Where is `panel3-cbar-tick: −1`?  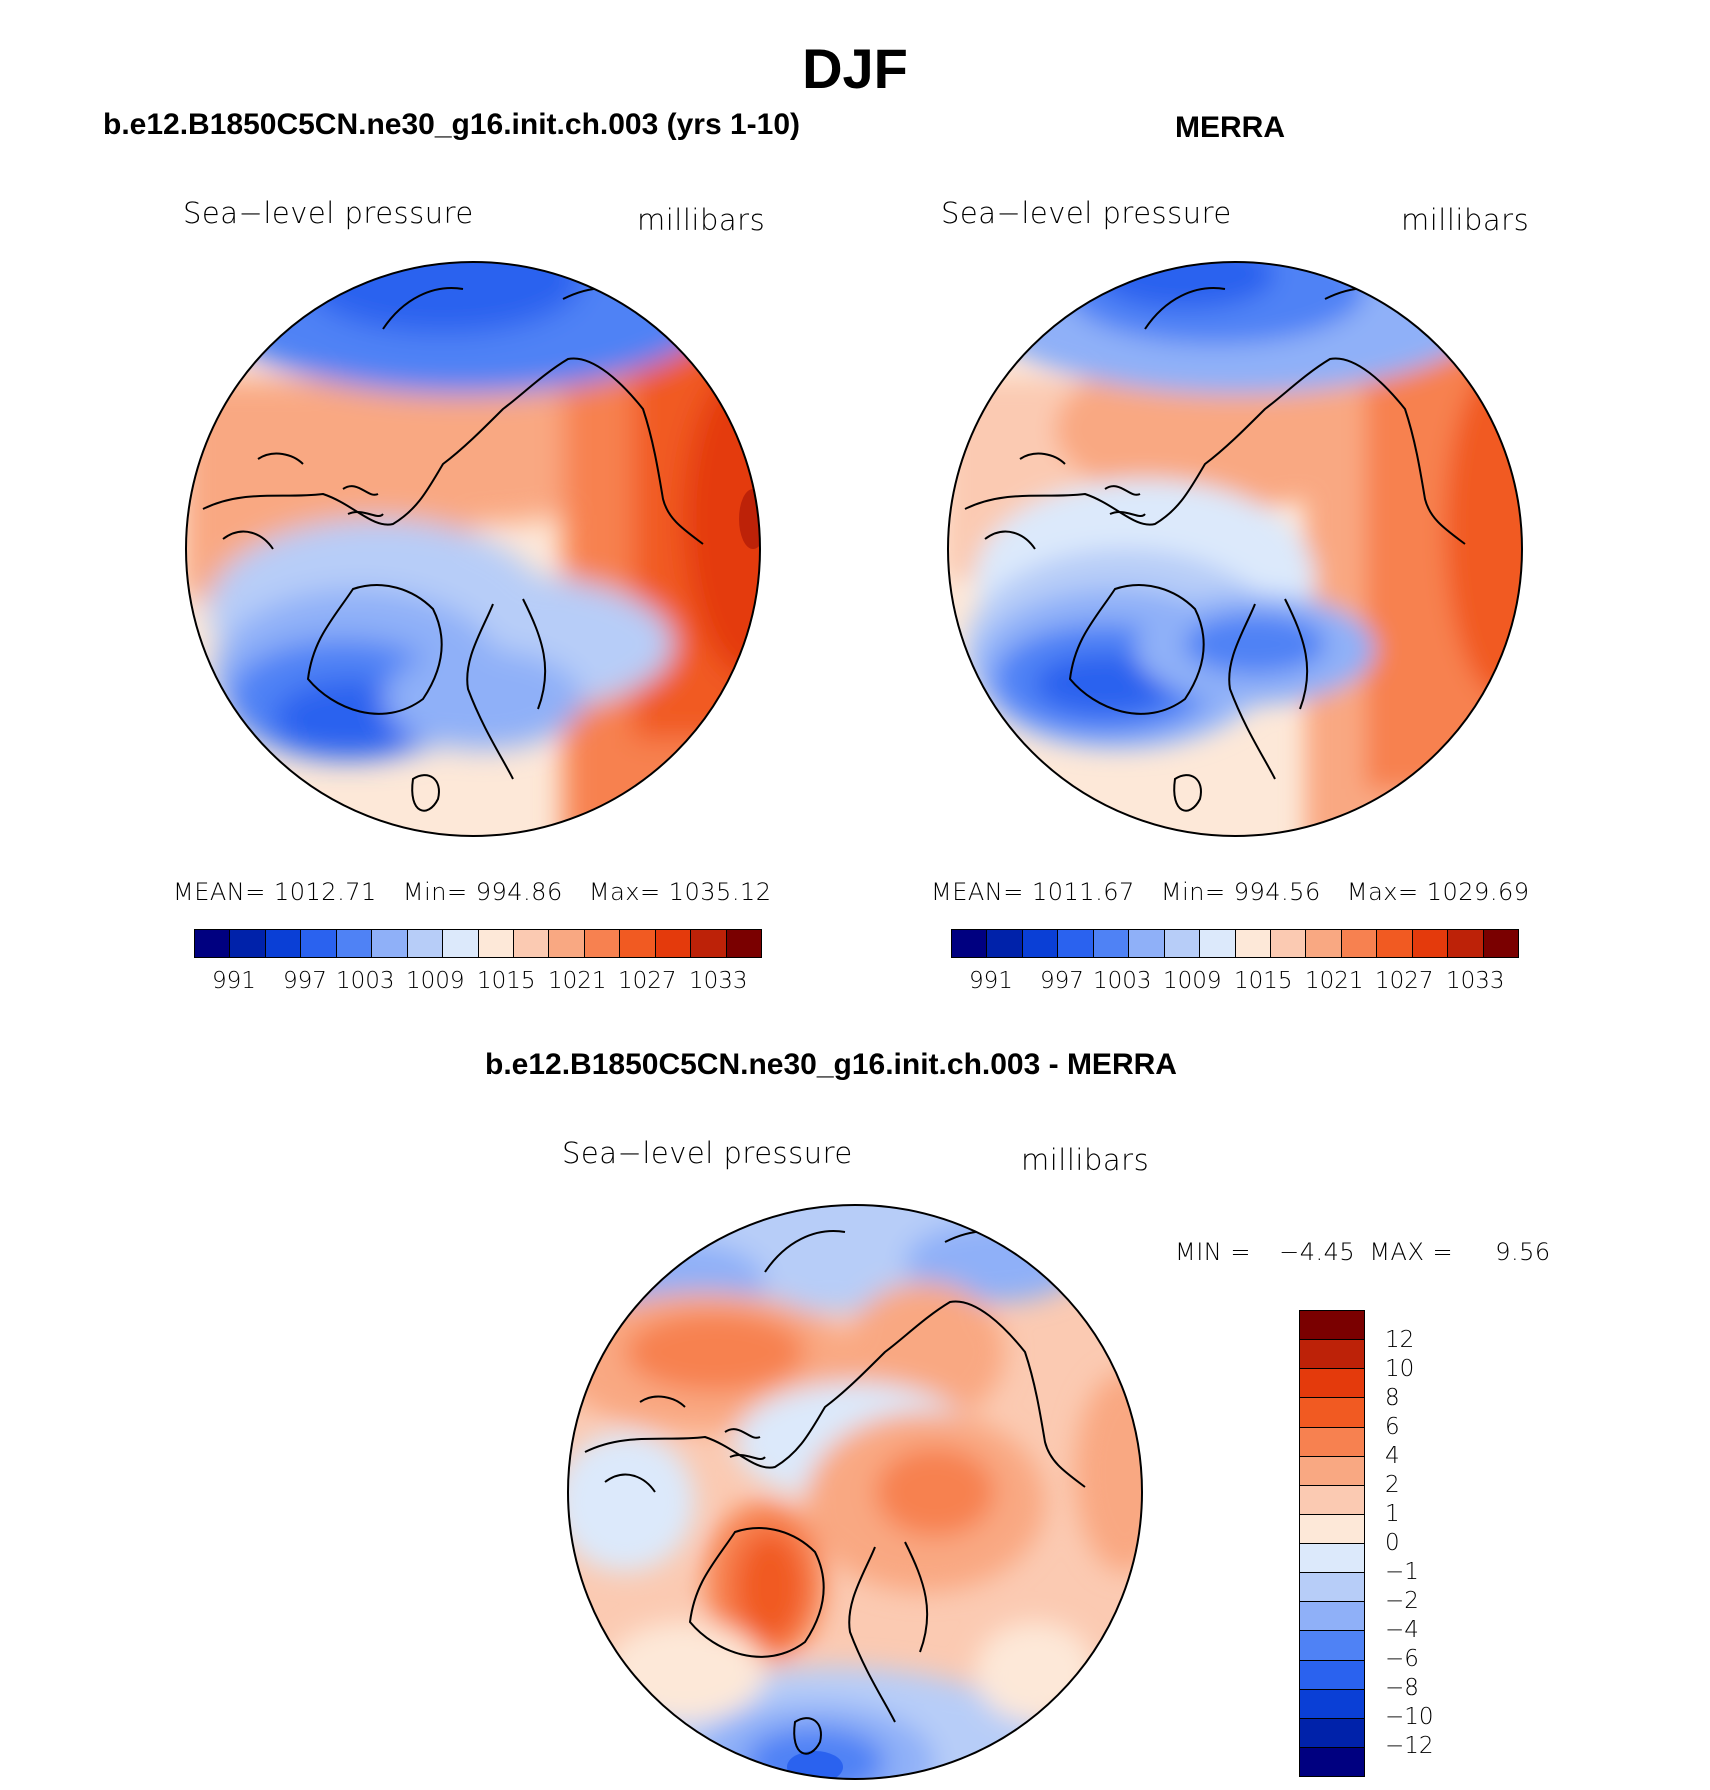
panel3-cbar-tick: −1 is located at coordinates (1402, 1572).